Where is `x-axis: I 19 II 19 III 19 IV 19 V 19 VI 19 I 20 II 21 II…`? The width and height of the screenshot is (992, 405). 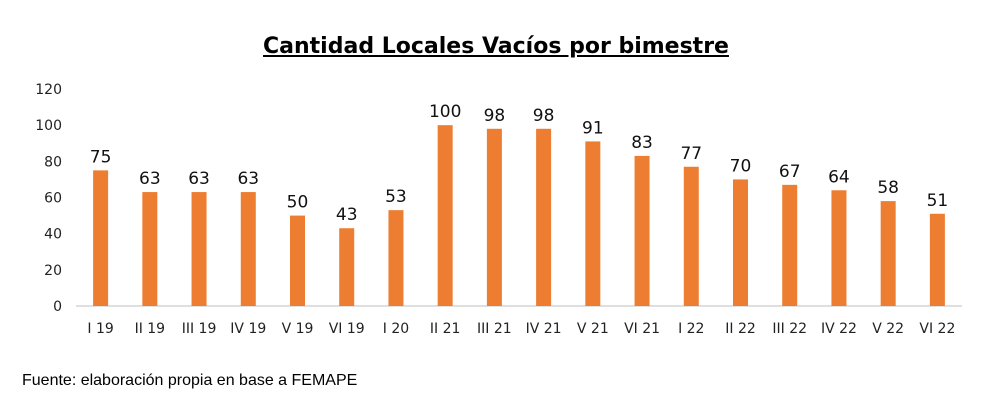
x-axis: I 19 II 19 III 19 IV 19 V 19 VI 19 I 20 II 21 II… is located at coordinates (521, 329).